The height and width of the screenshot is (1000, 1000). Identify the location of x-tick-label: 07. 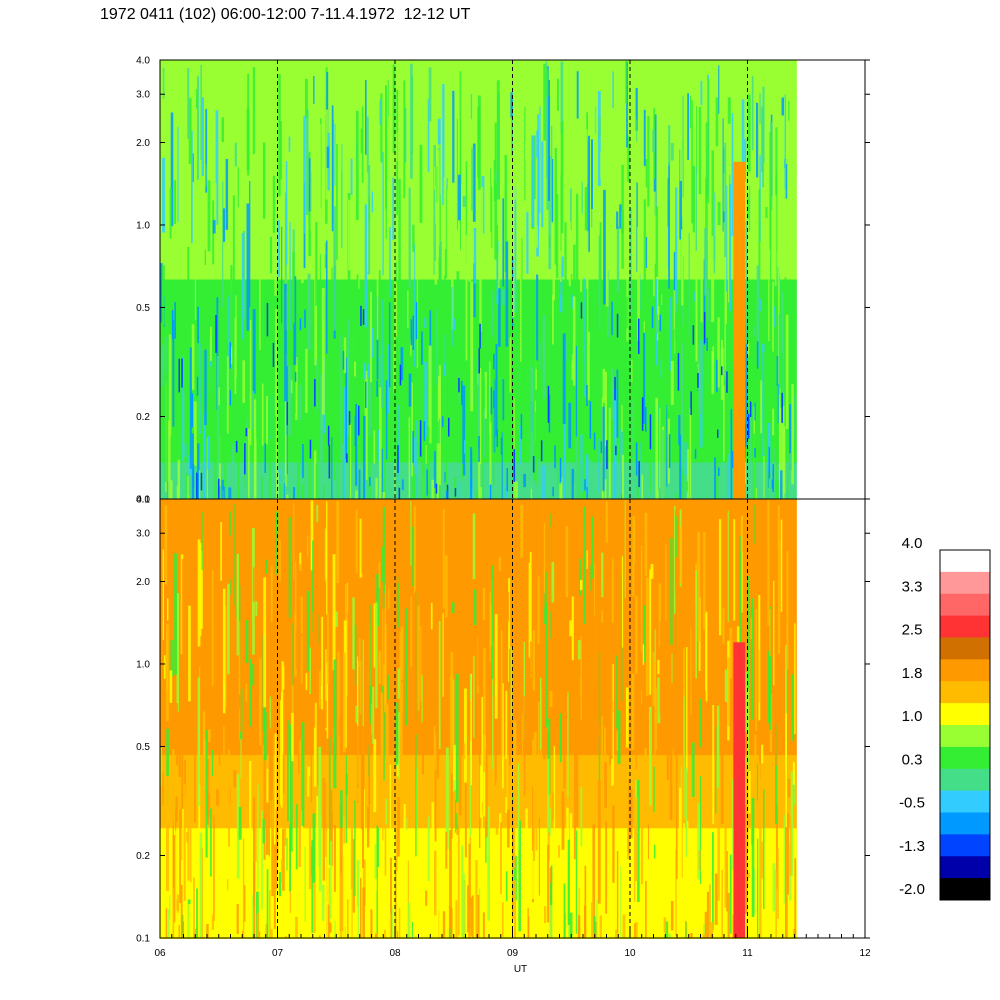
(278, 953).